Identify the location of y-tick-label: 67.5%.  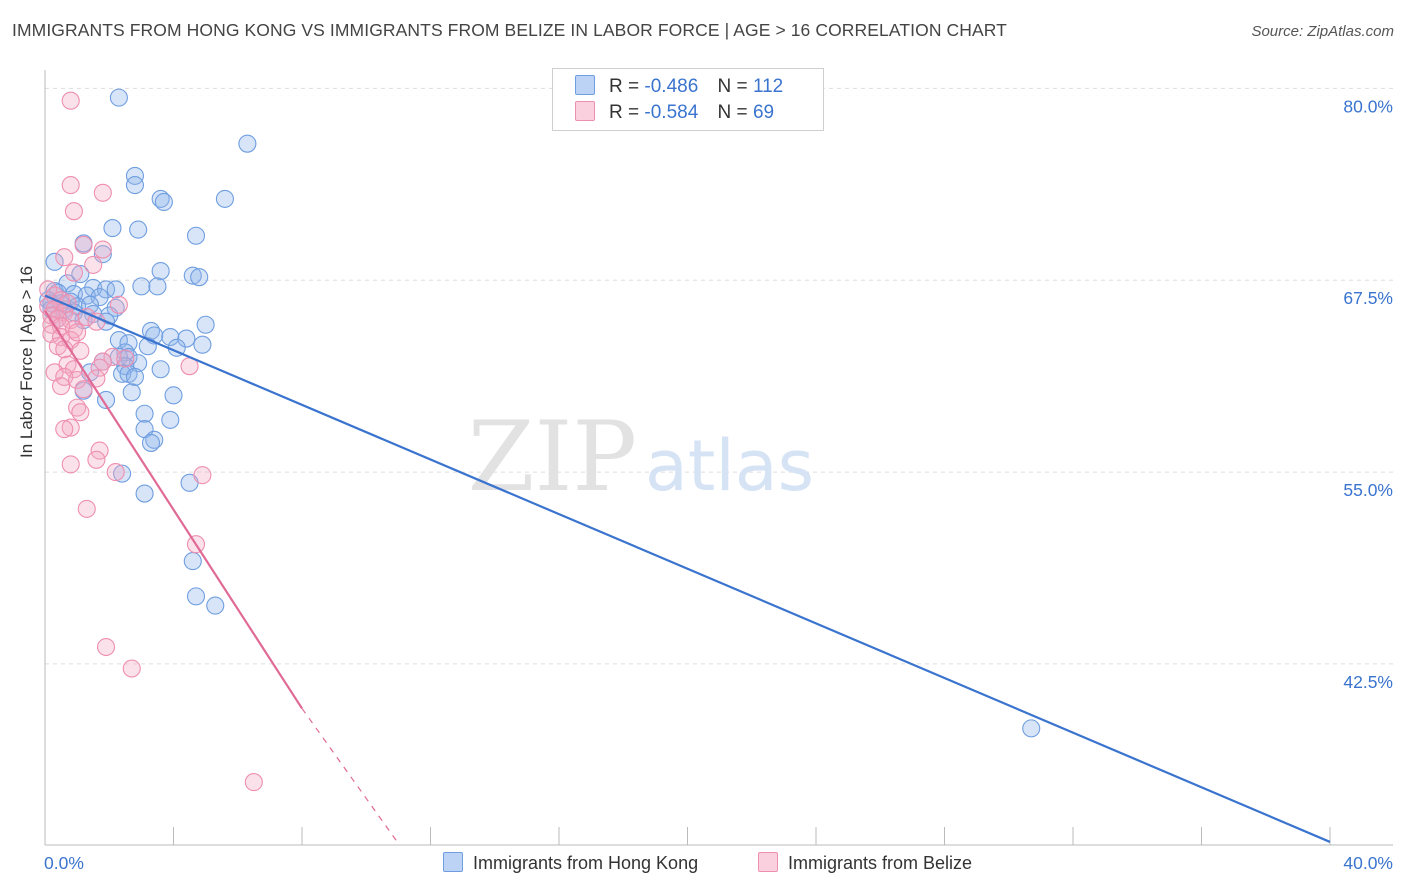
(1368, 298).